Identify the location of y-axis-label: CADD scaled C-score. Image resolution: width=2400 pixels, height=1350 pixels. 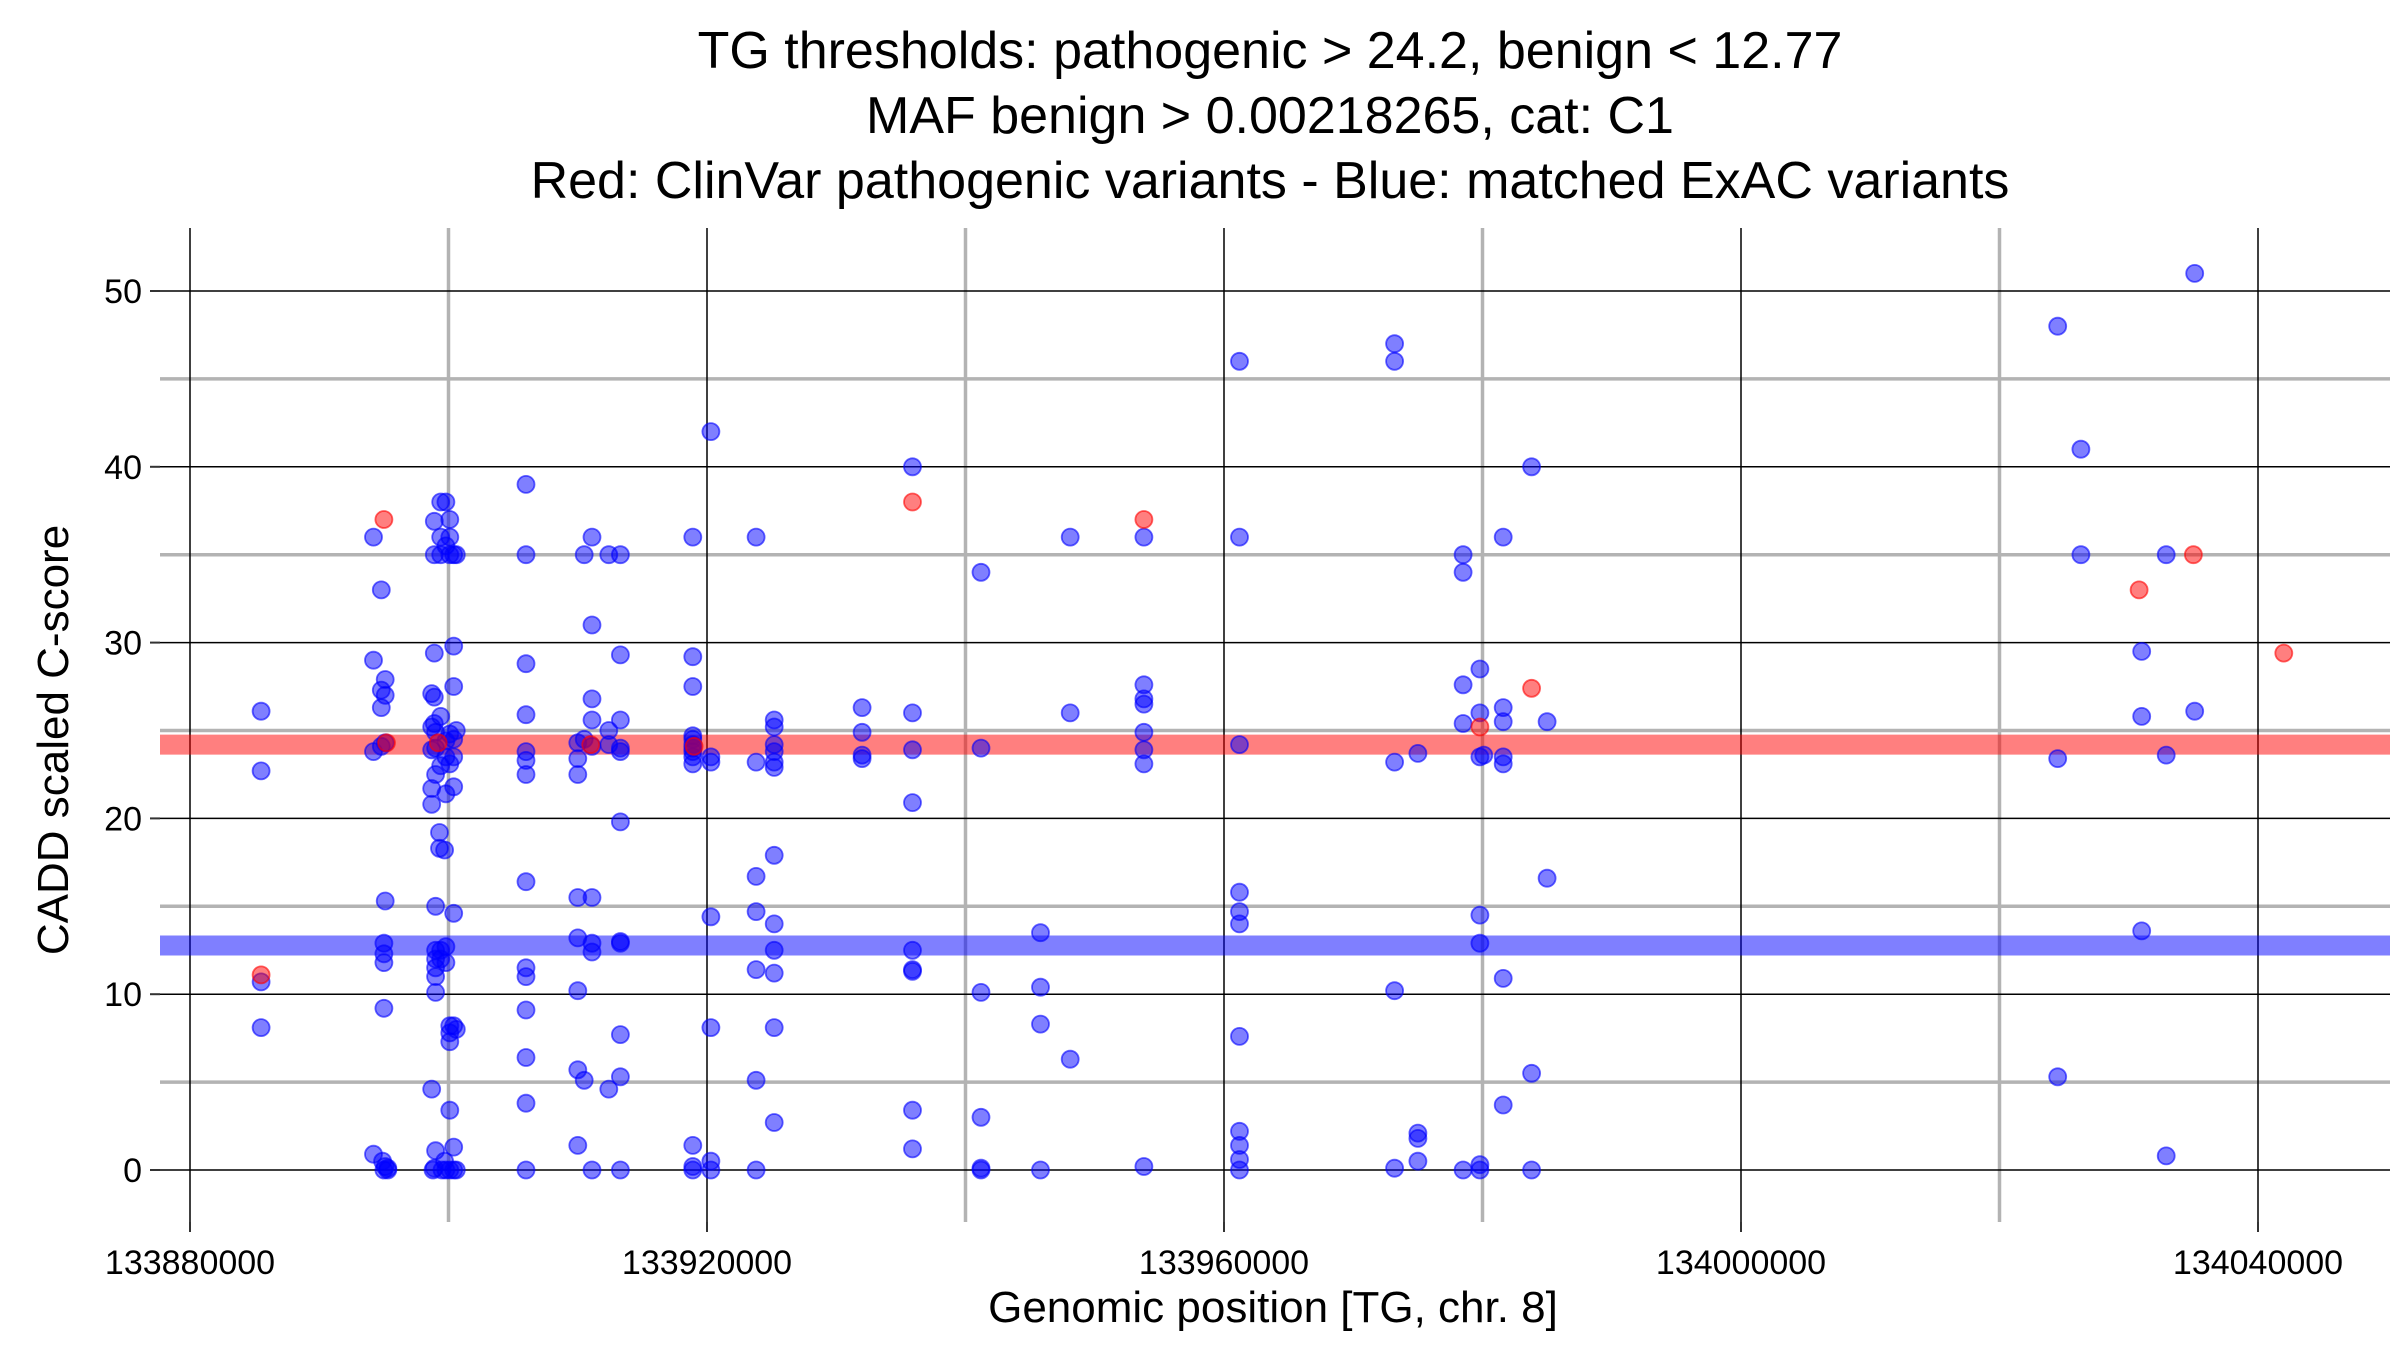
(53, 740).